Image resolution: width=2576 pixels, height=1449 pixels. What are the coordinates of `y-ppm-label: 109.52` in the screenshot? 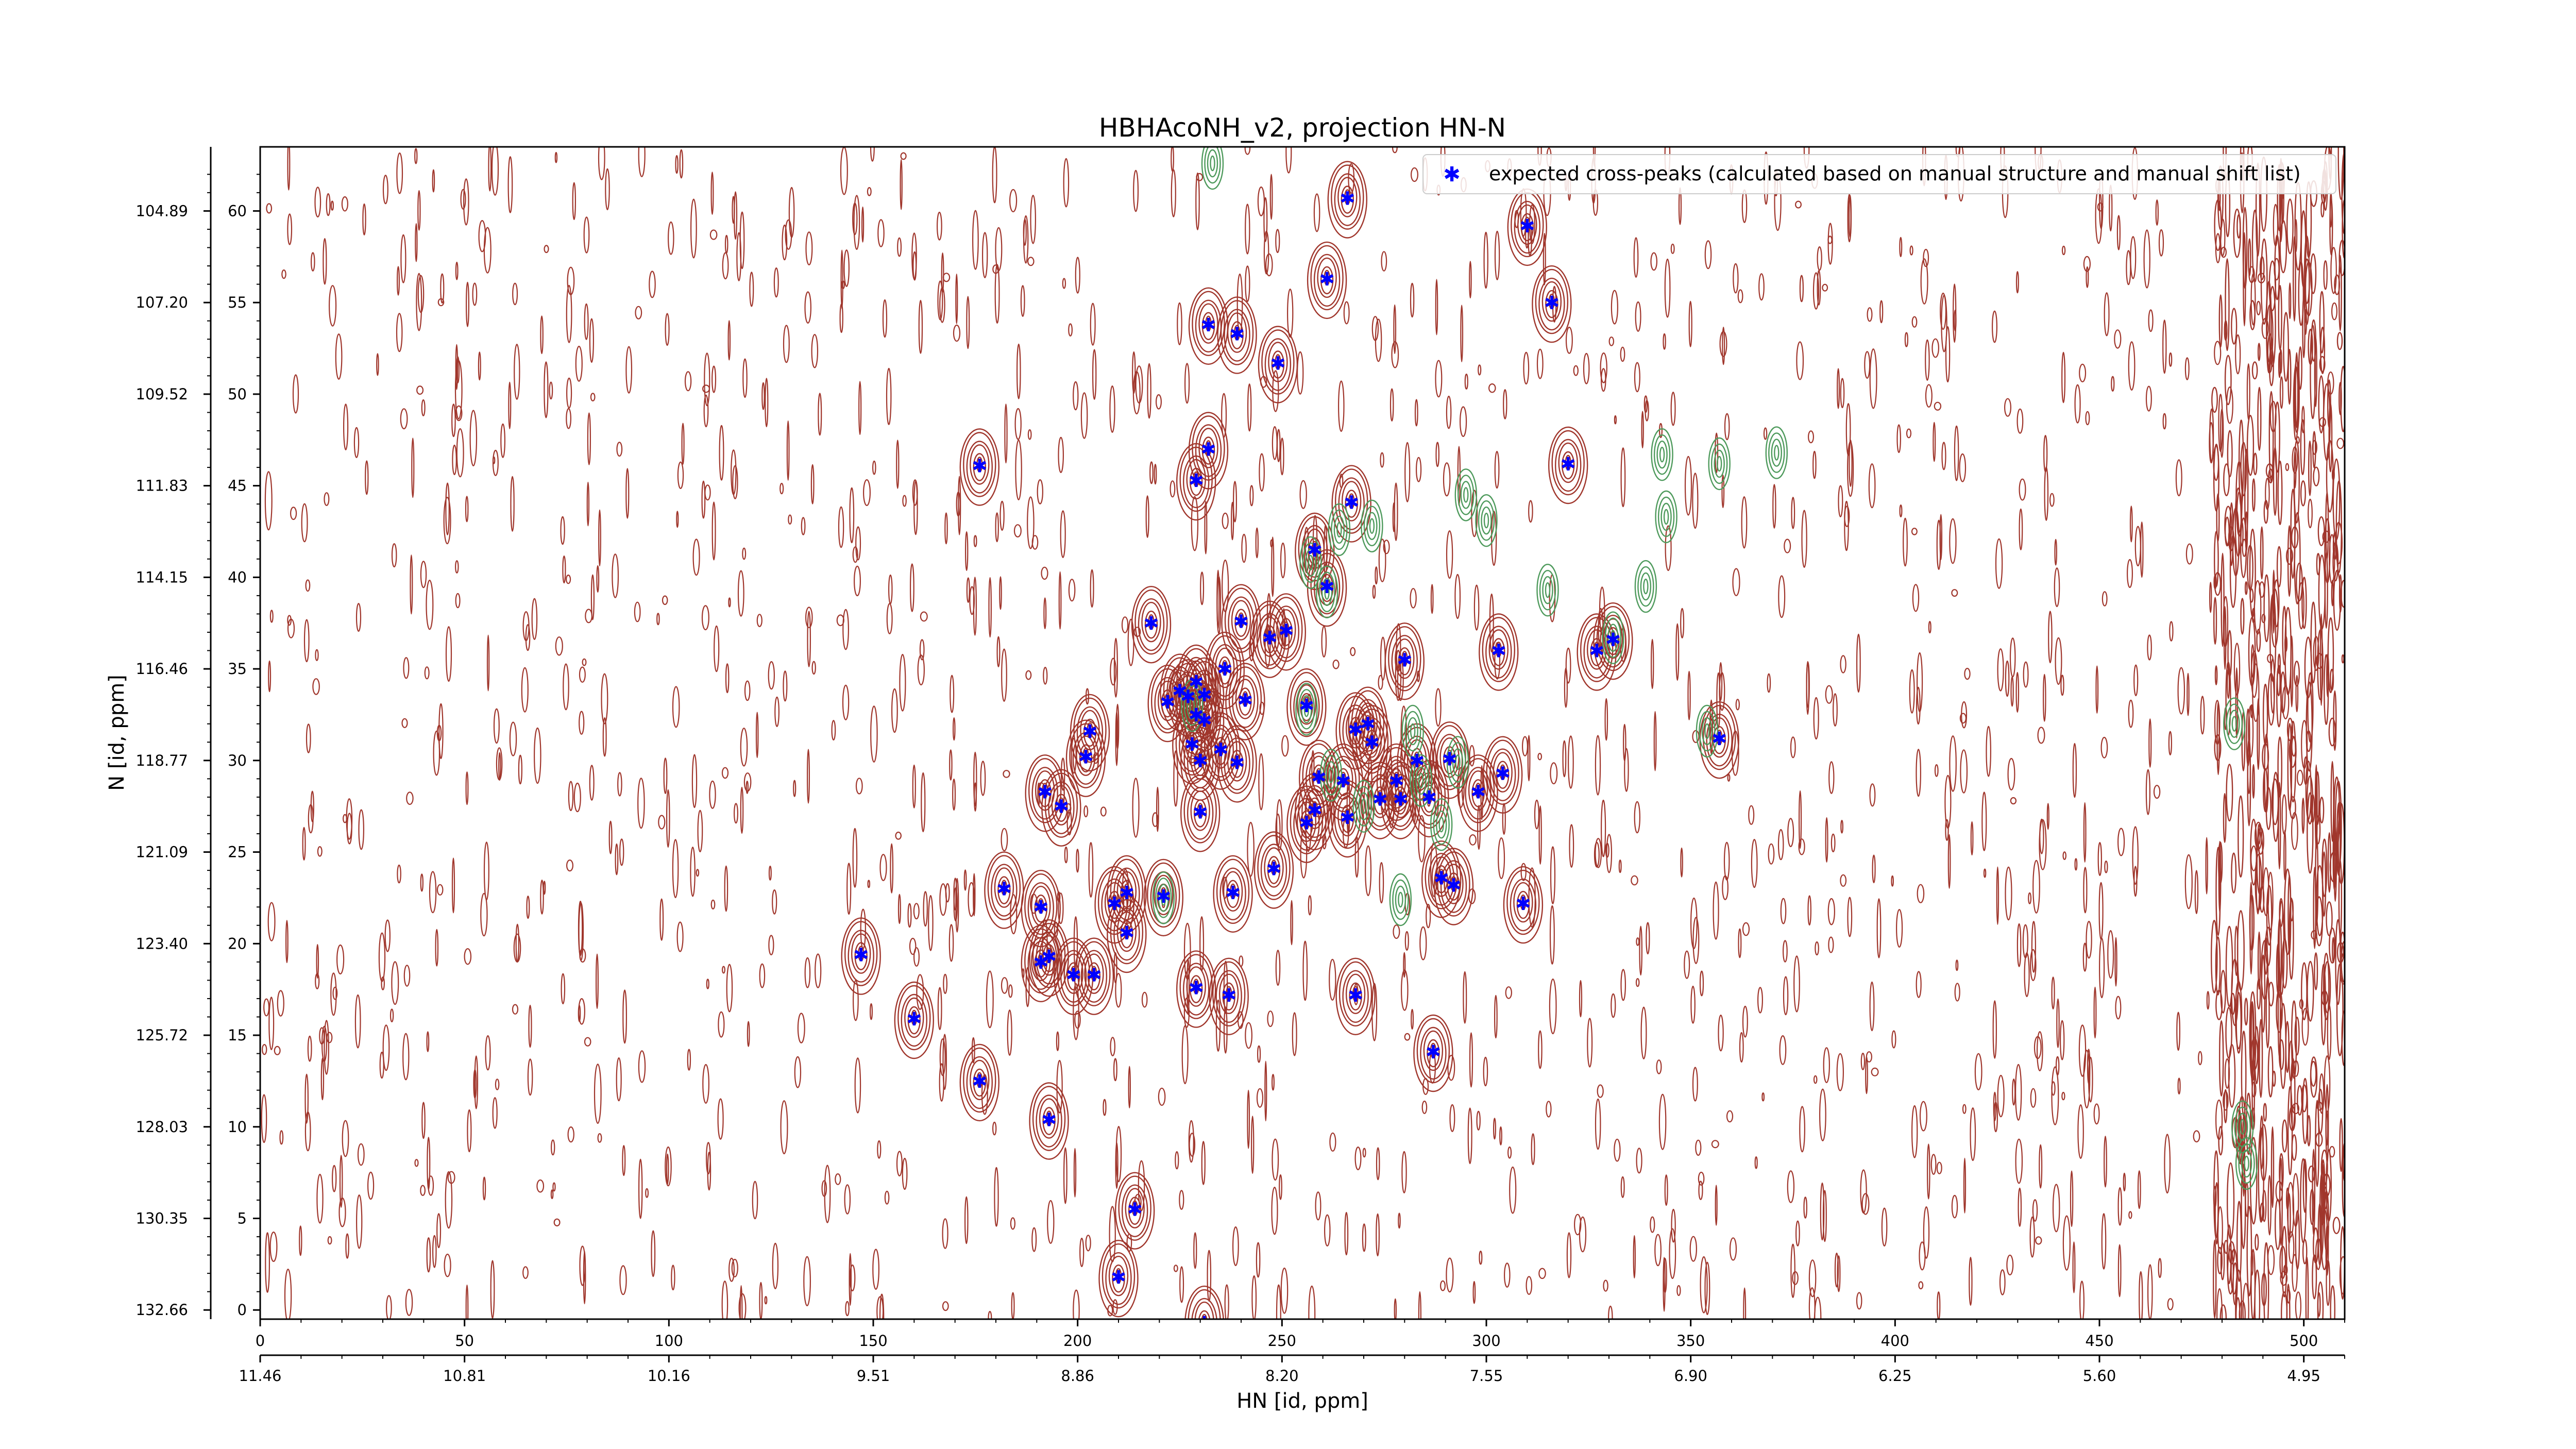 It's located at (162, 394).